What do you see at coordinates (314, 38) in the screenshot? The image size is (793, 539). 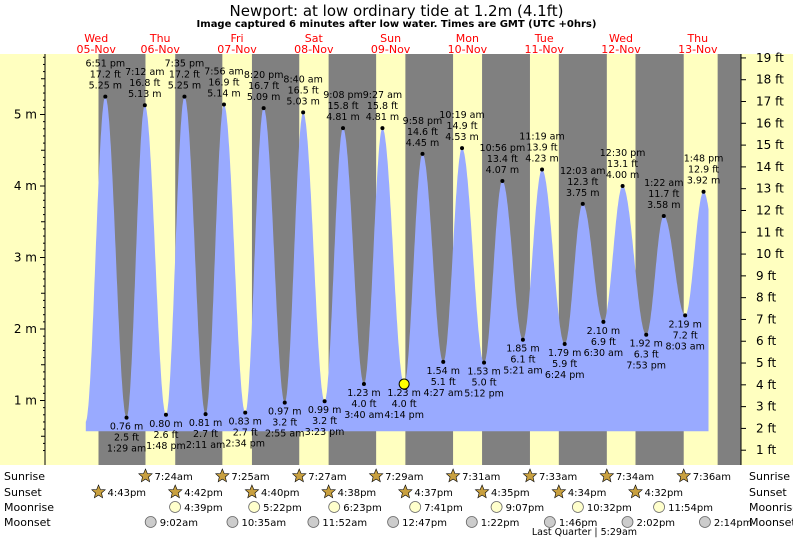 I see `day-name: Sat` at bounding box center [314, 38].